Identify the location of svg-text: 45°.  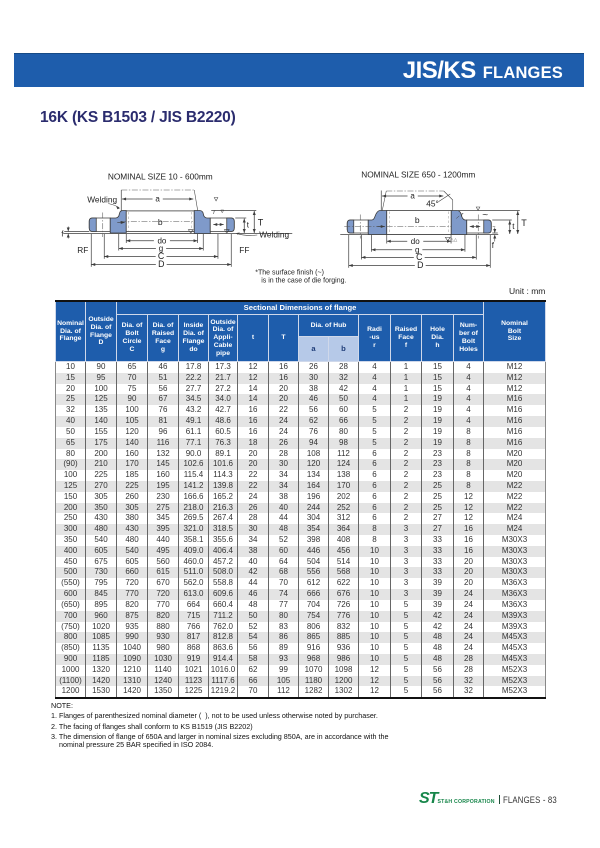
(432, 204).